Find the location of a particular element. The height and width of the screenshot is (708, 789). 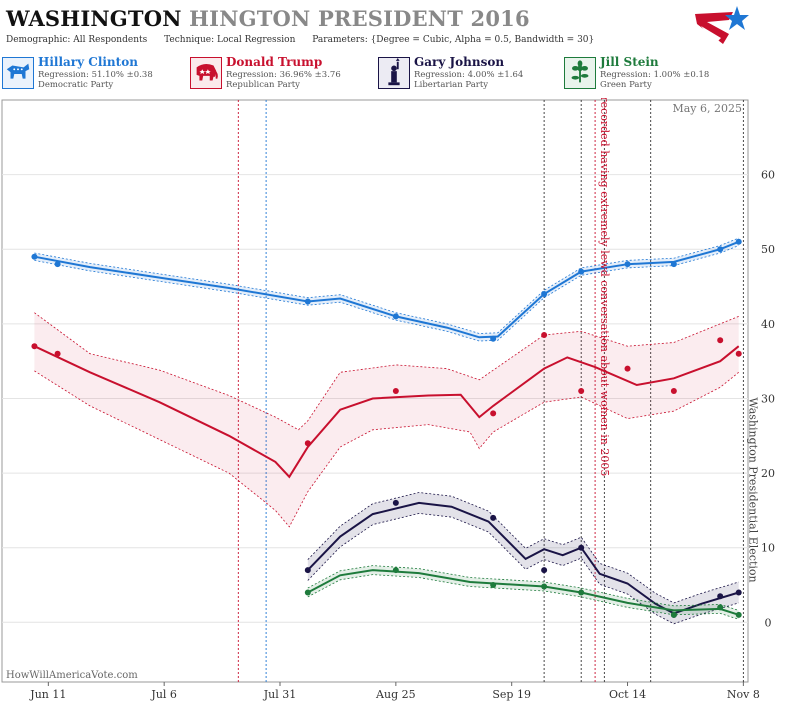

y-tick-label: 30 is located at coordinates (768, 398).